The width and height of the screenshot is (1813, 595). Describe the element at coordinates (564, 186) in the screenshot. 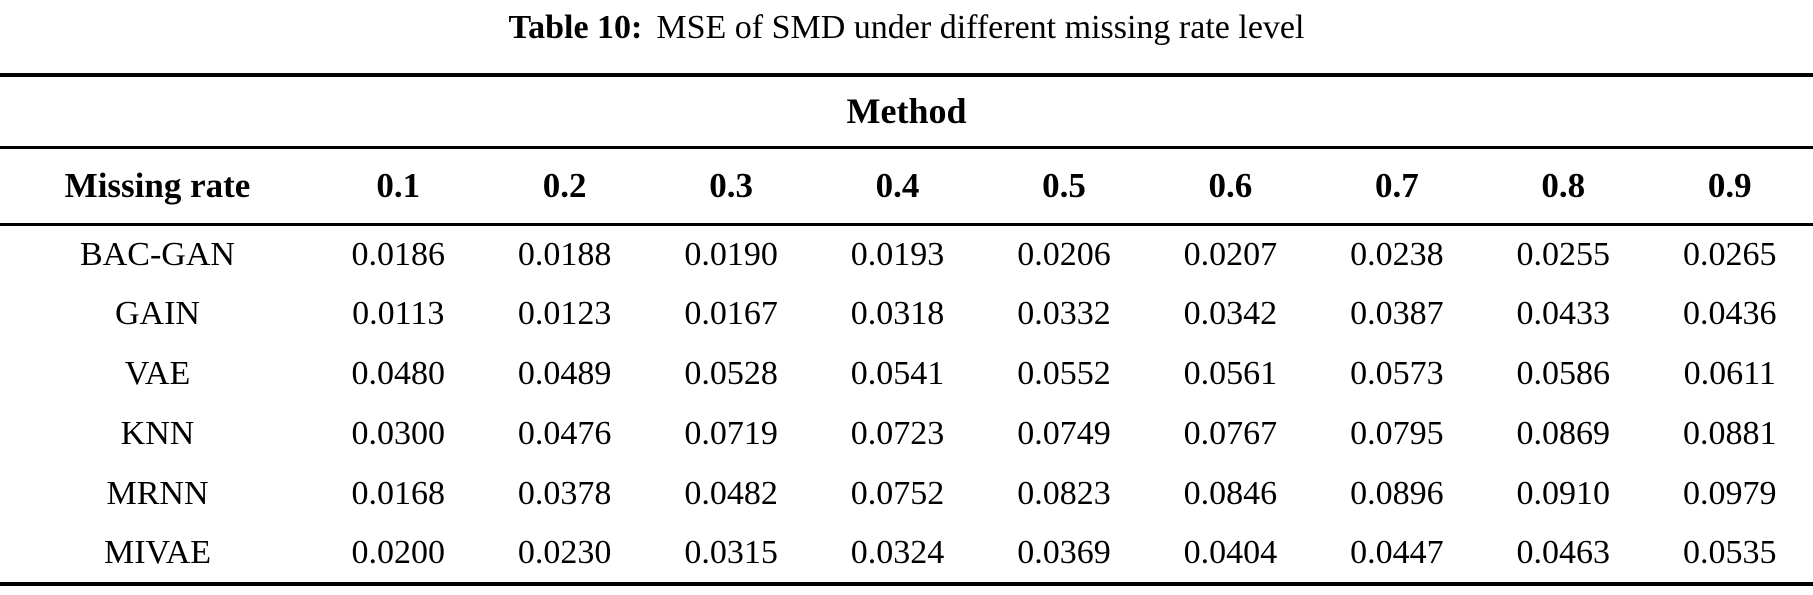

I see `column-header-0-2: 0.2` at that location.